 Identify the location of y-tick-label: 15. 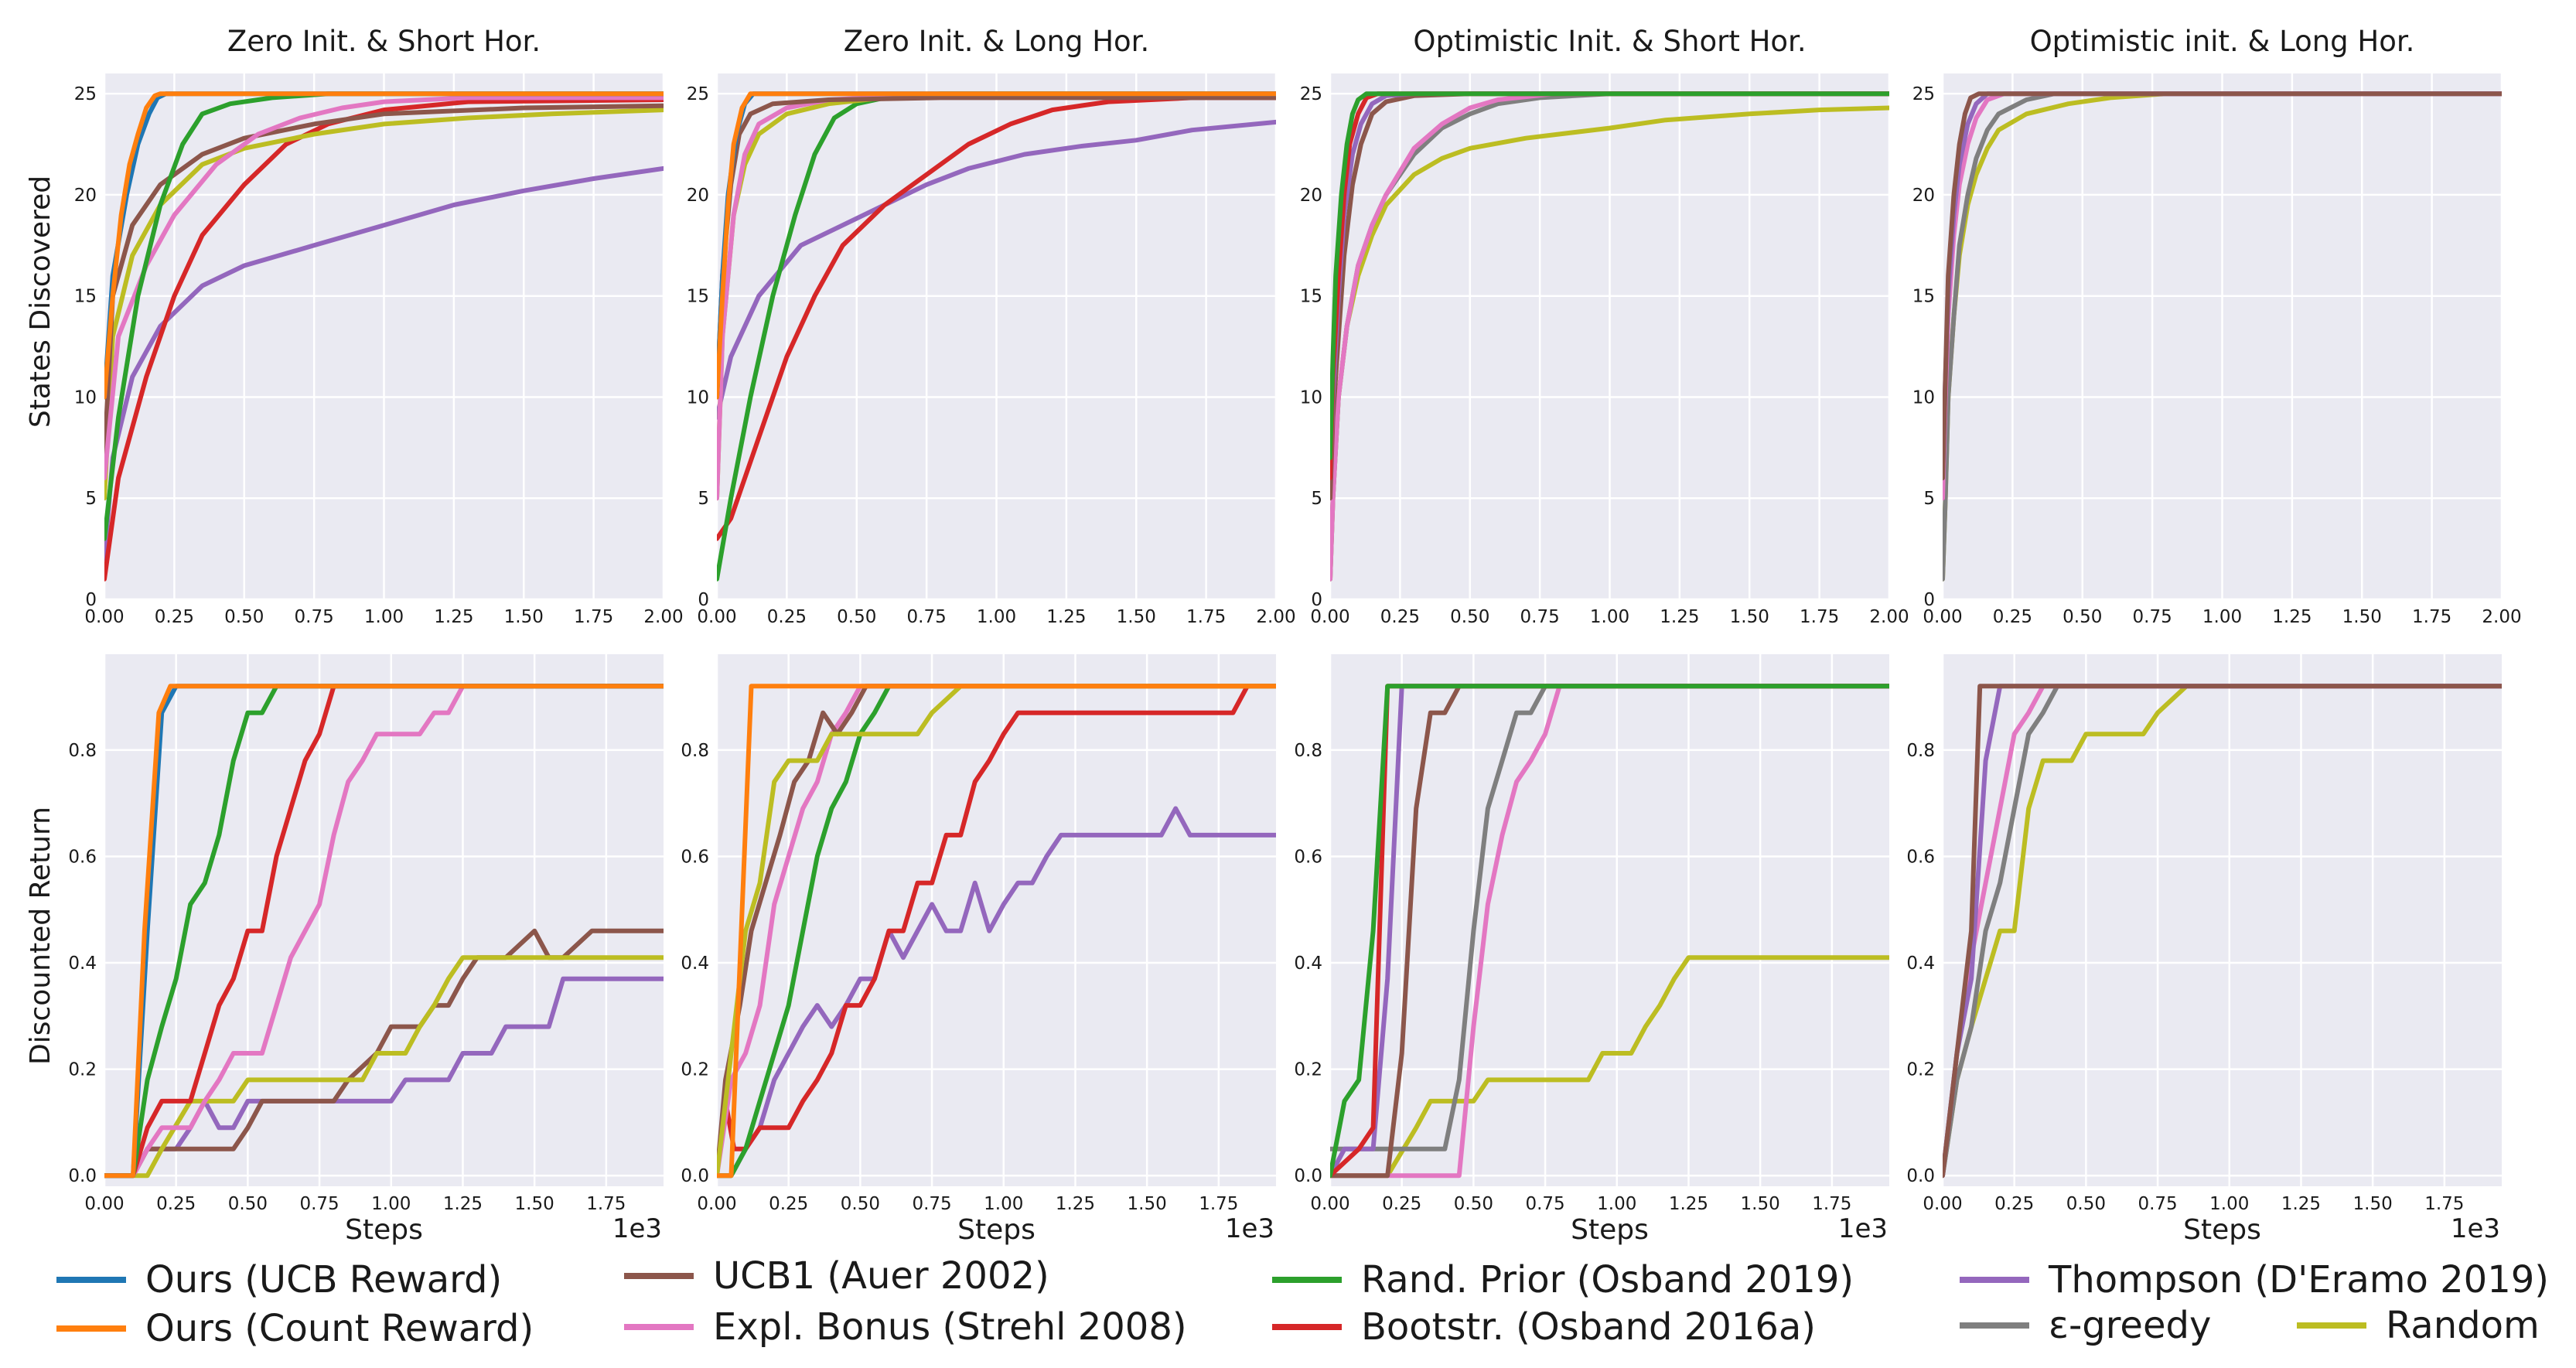
(698, 297).